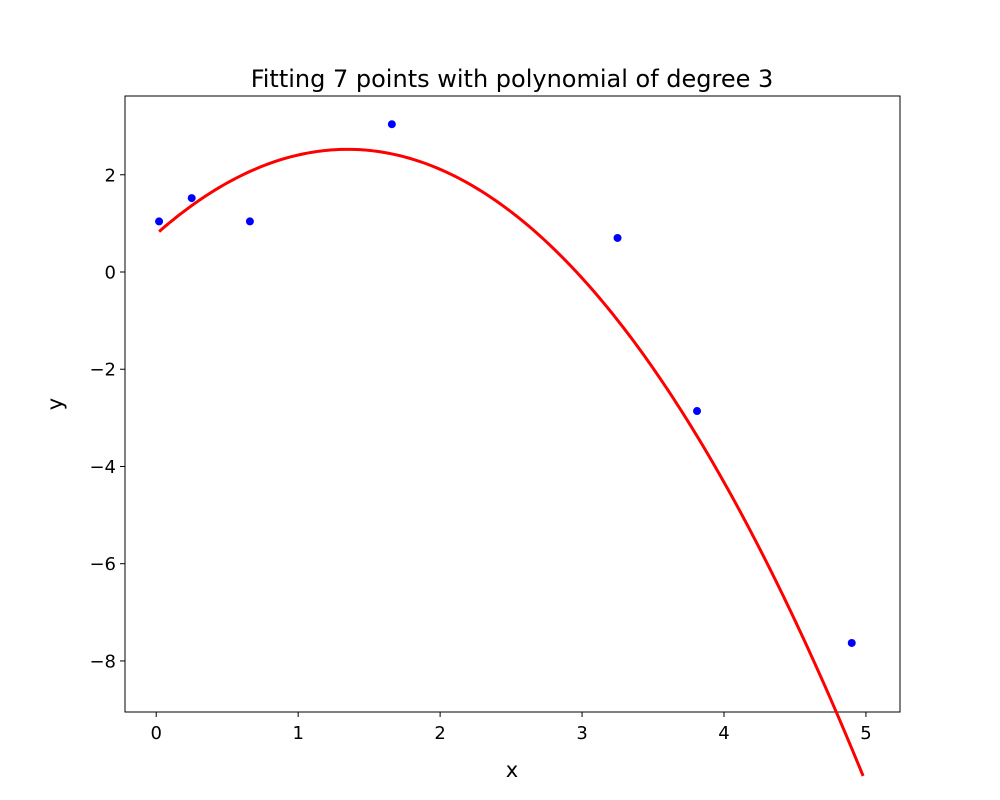  What do you see at coordinates (102, 467) in the screenshot?
I see `y-tick-label: −4` at bounding box center [102, 467].